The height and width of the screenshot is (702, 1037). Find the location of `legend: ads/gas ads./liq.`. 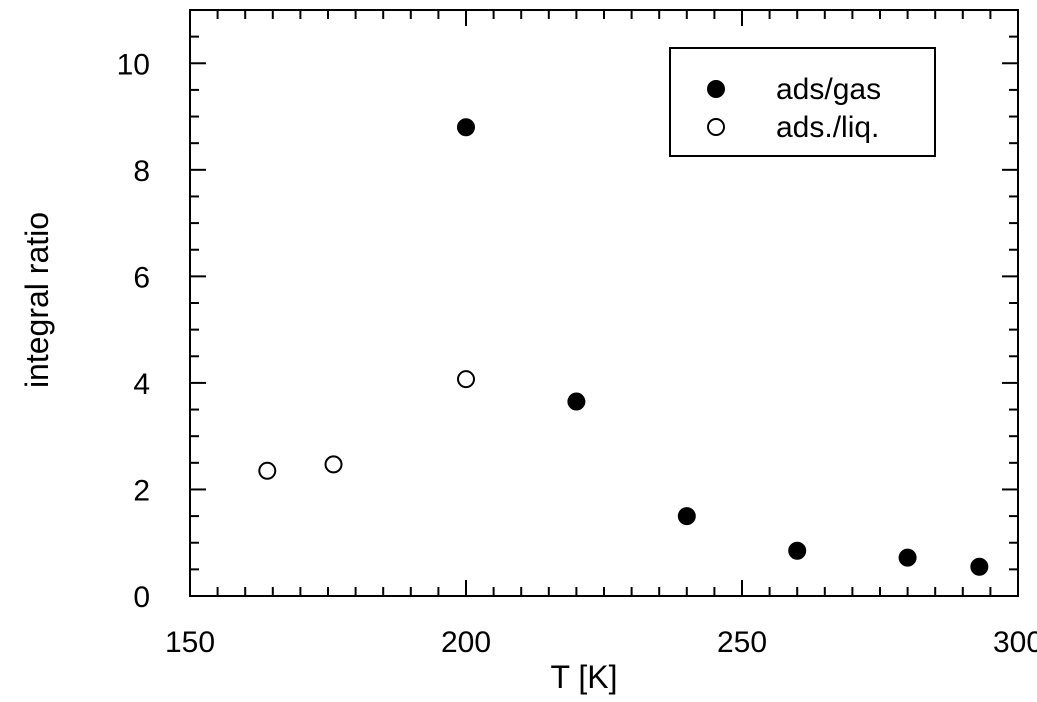

legend: ads/gas ads./liq. is located at coordinates (802, 102).